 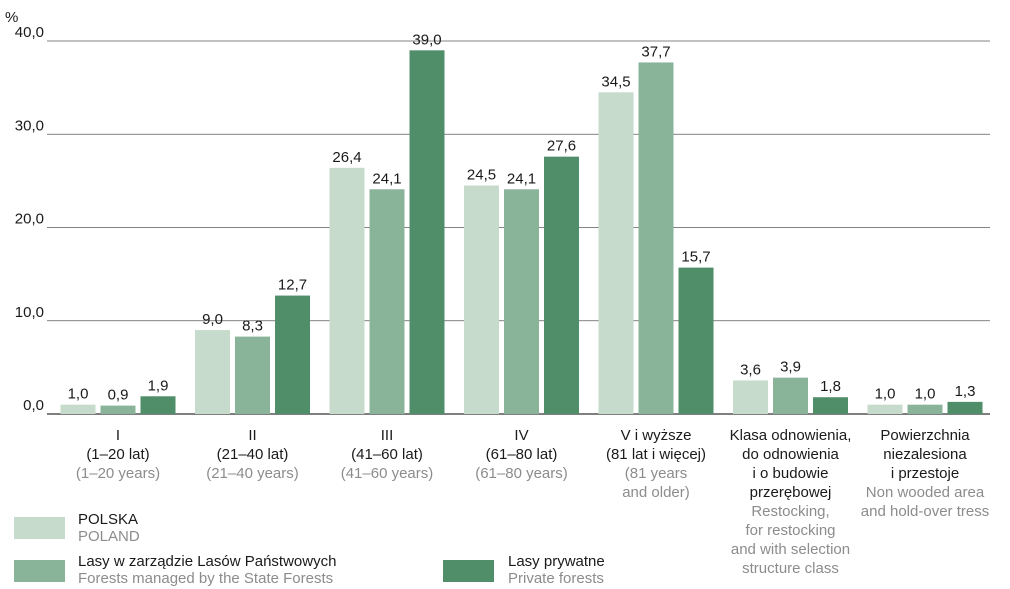 What do you see at coordinates (426, 39) in the screenshot?
I see `data-label: 39,0` at bounding box center [426, 39].